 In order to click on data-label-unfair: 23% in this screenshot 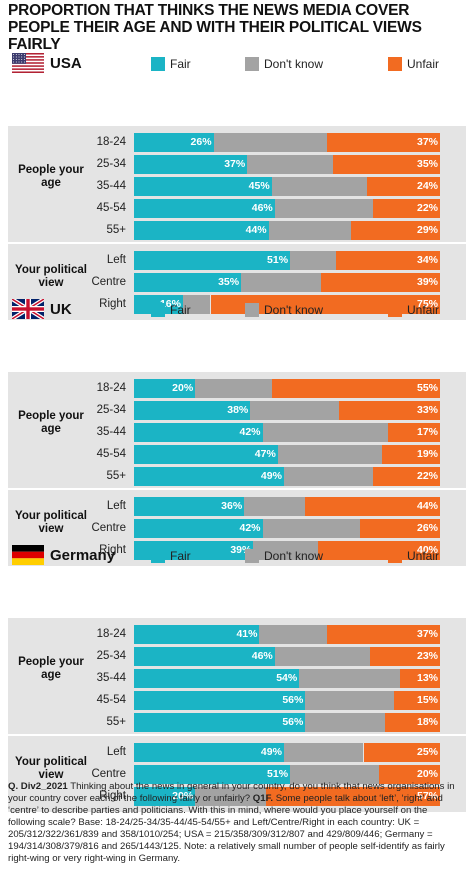, I will do `click(427, 656)`.